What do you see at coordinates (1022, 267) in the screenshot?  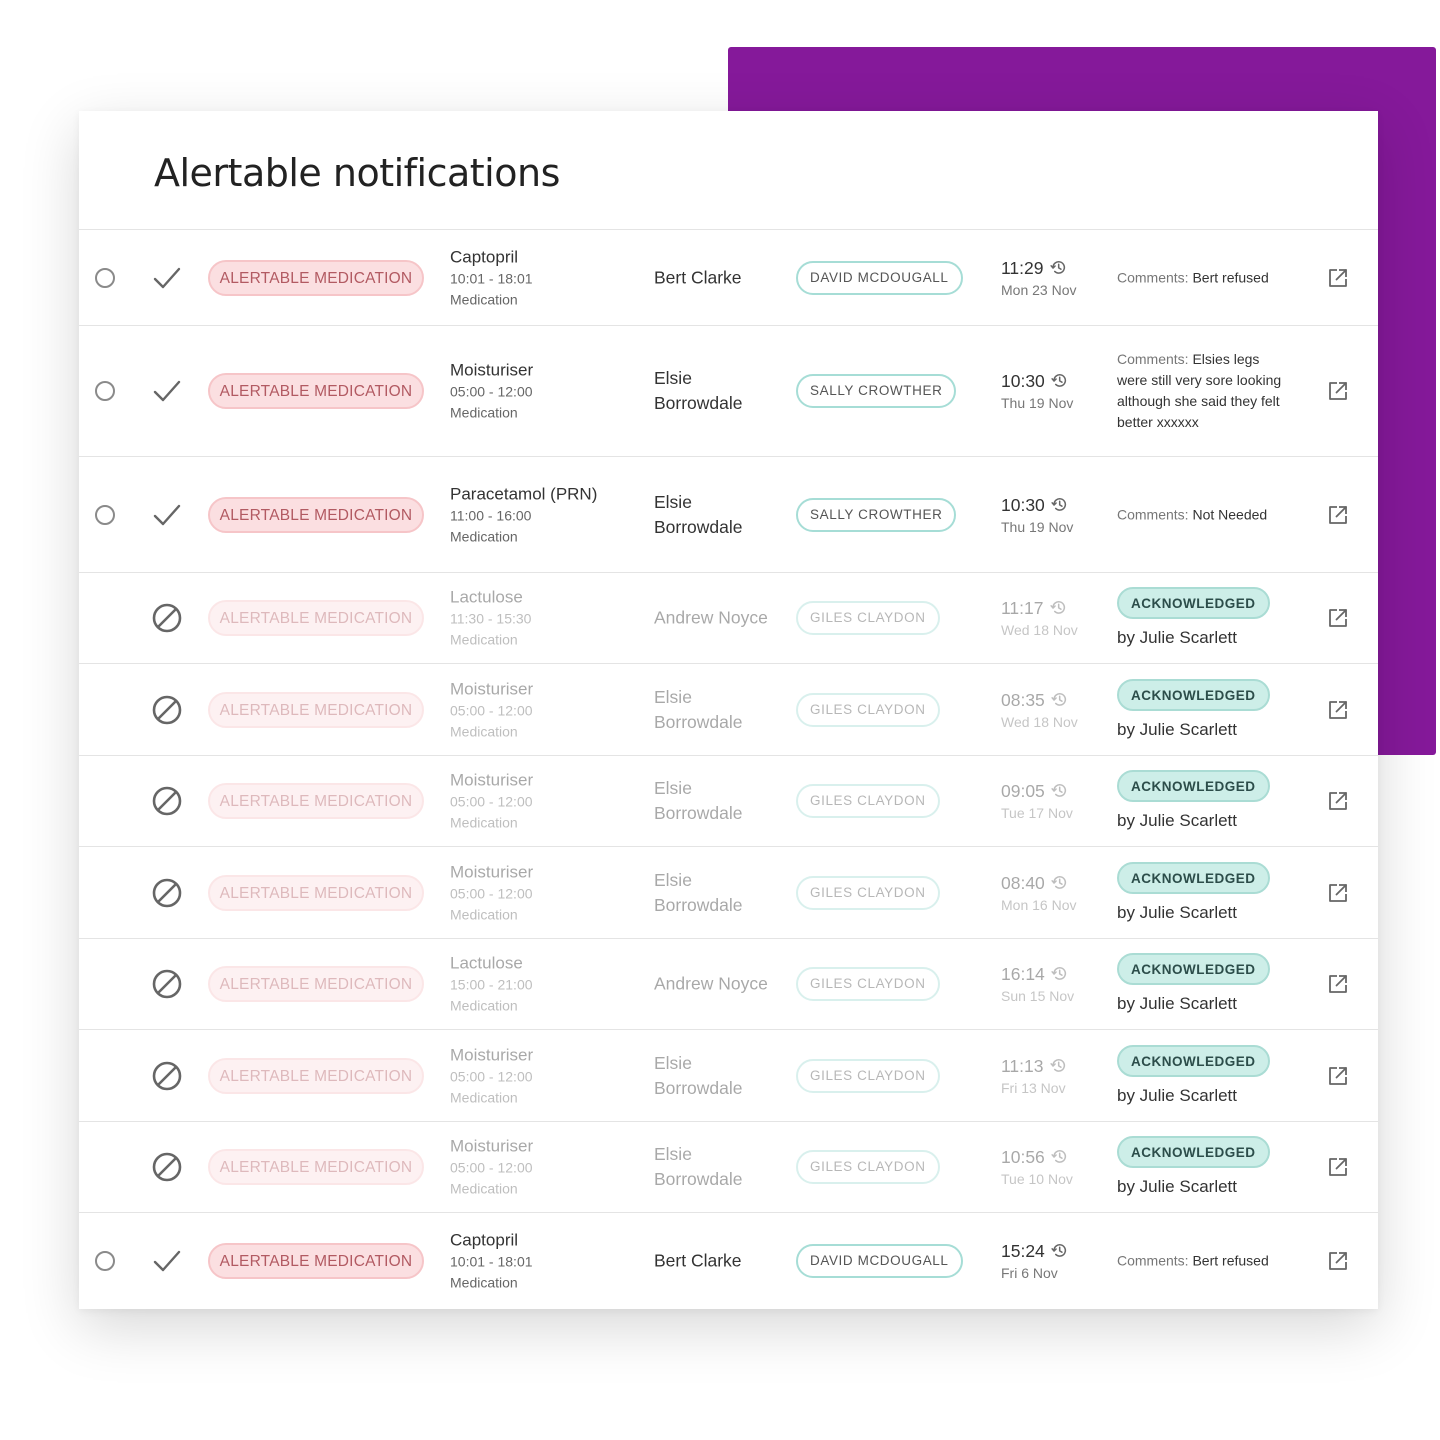 I see `time-value: 11:29` at bounding box center [1022, 267].